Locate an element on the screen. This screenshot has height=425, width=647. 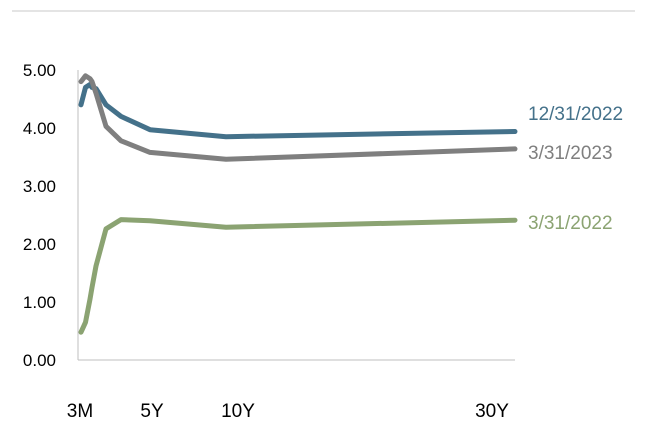
y-tick-labels: 0.00 1.00 2.00 3.00 4.00 5.00 is located at coordinates (39, 215).